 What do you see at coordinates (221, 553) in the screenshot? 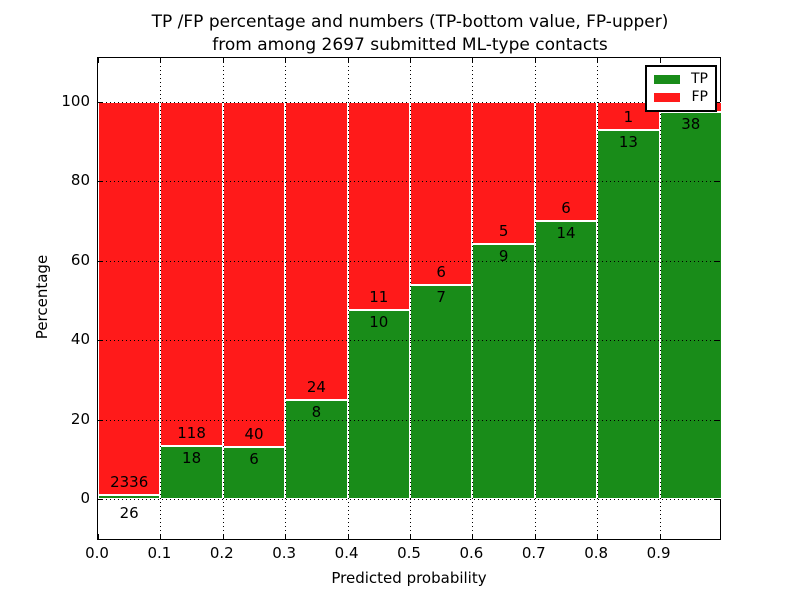
I see `x-tick-label: 0.2` at bounding box center [221, 553].